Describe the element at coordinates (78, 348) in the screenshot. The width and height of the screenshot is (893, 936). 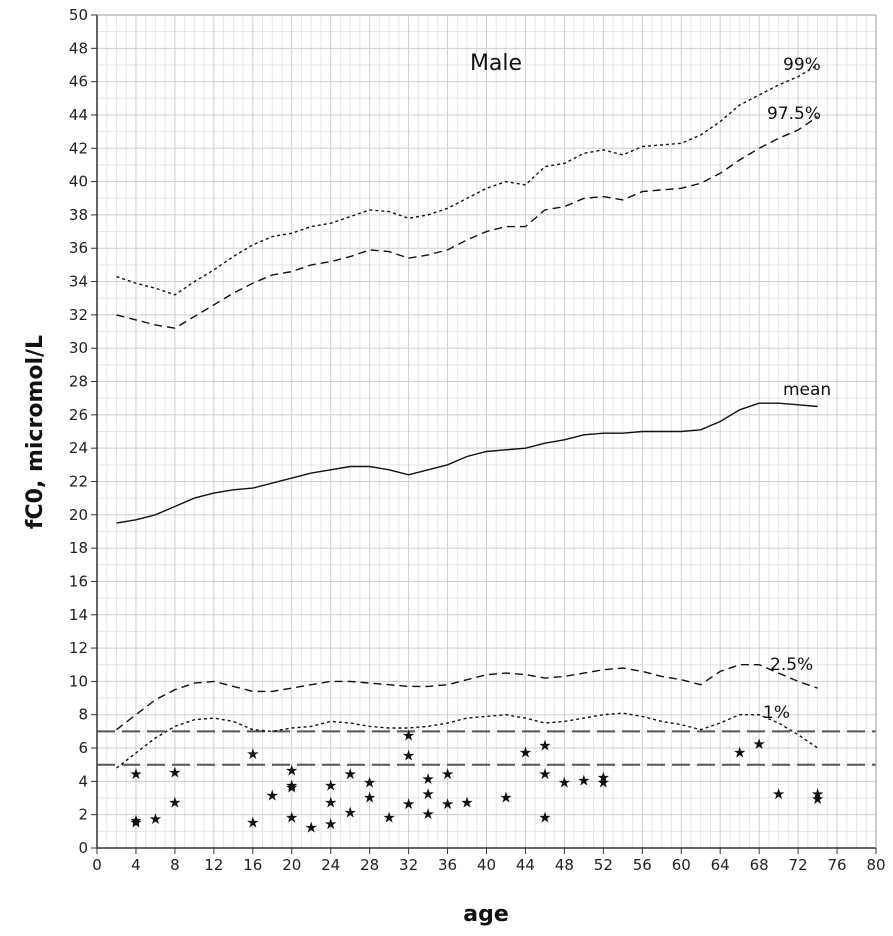
I see `y-tick-label: 30` at that location.